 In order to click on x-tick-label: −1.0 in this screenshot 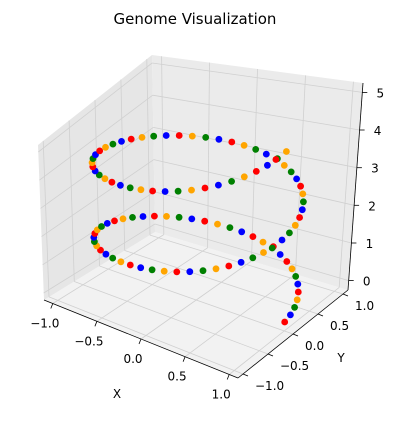, I will do `click(44, 324)`.